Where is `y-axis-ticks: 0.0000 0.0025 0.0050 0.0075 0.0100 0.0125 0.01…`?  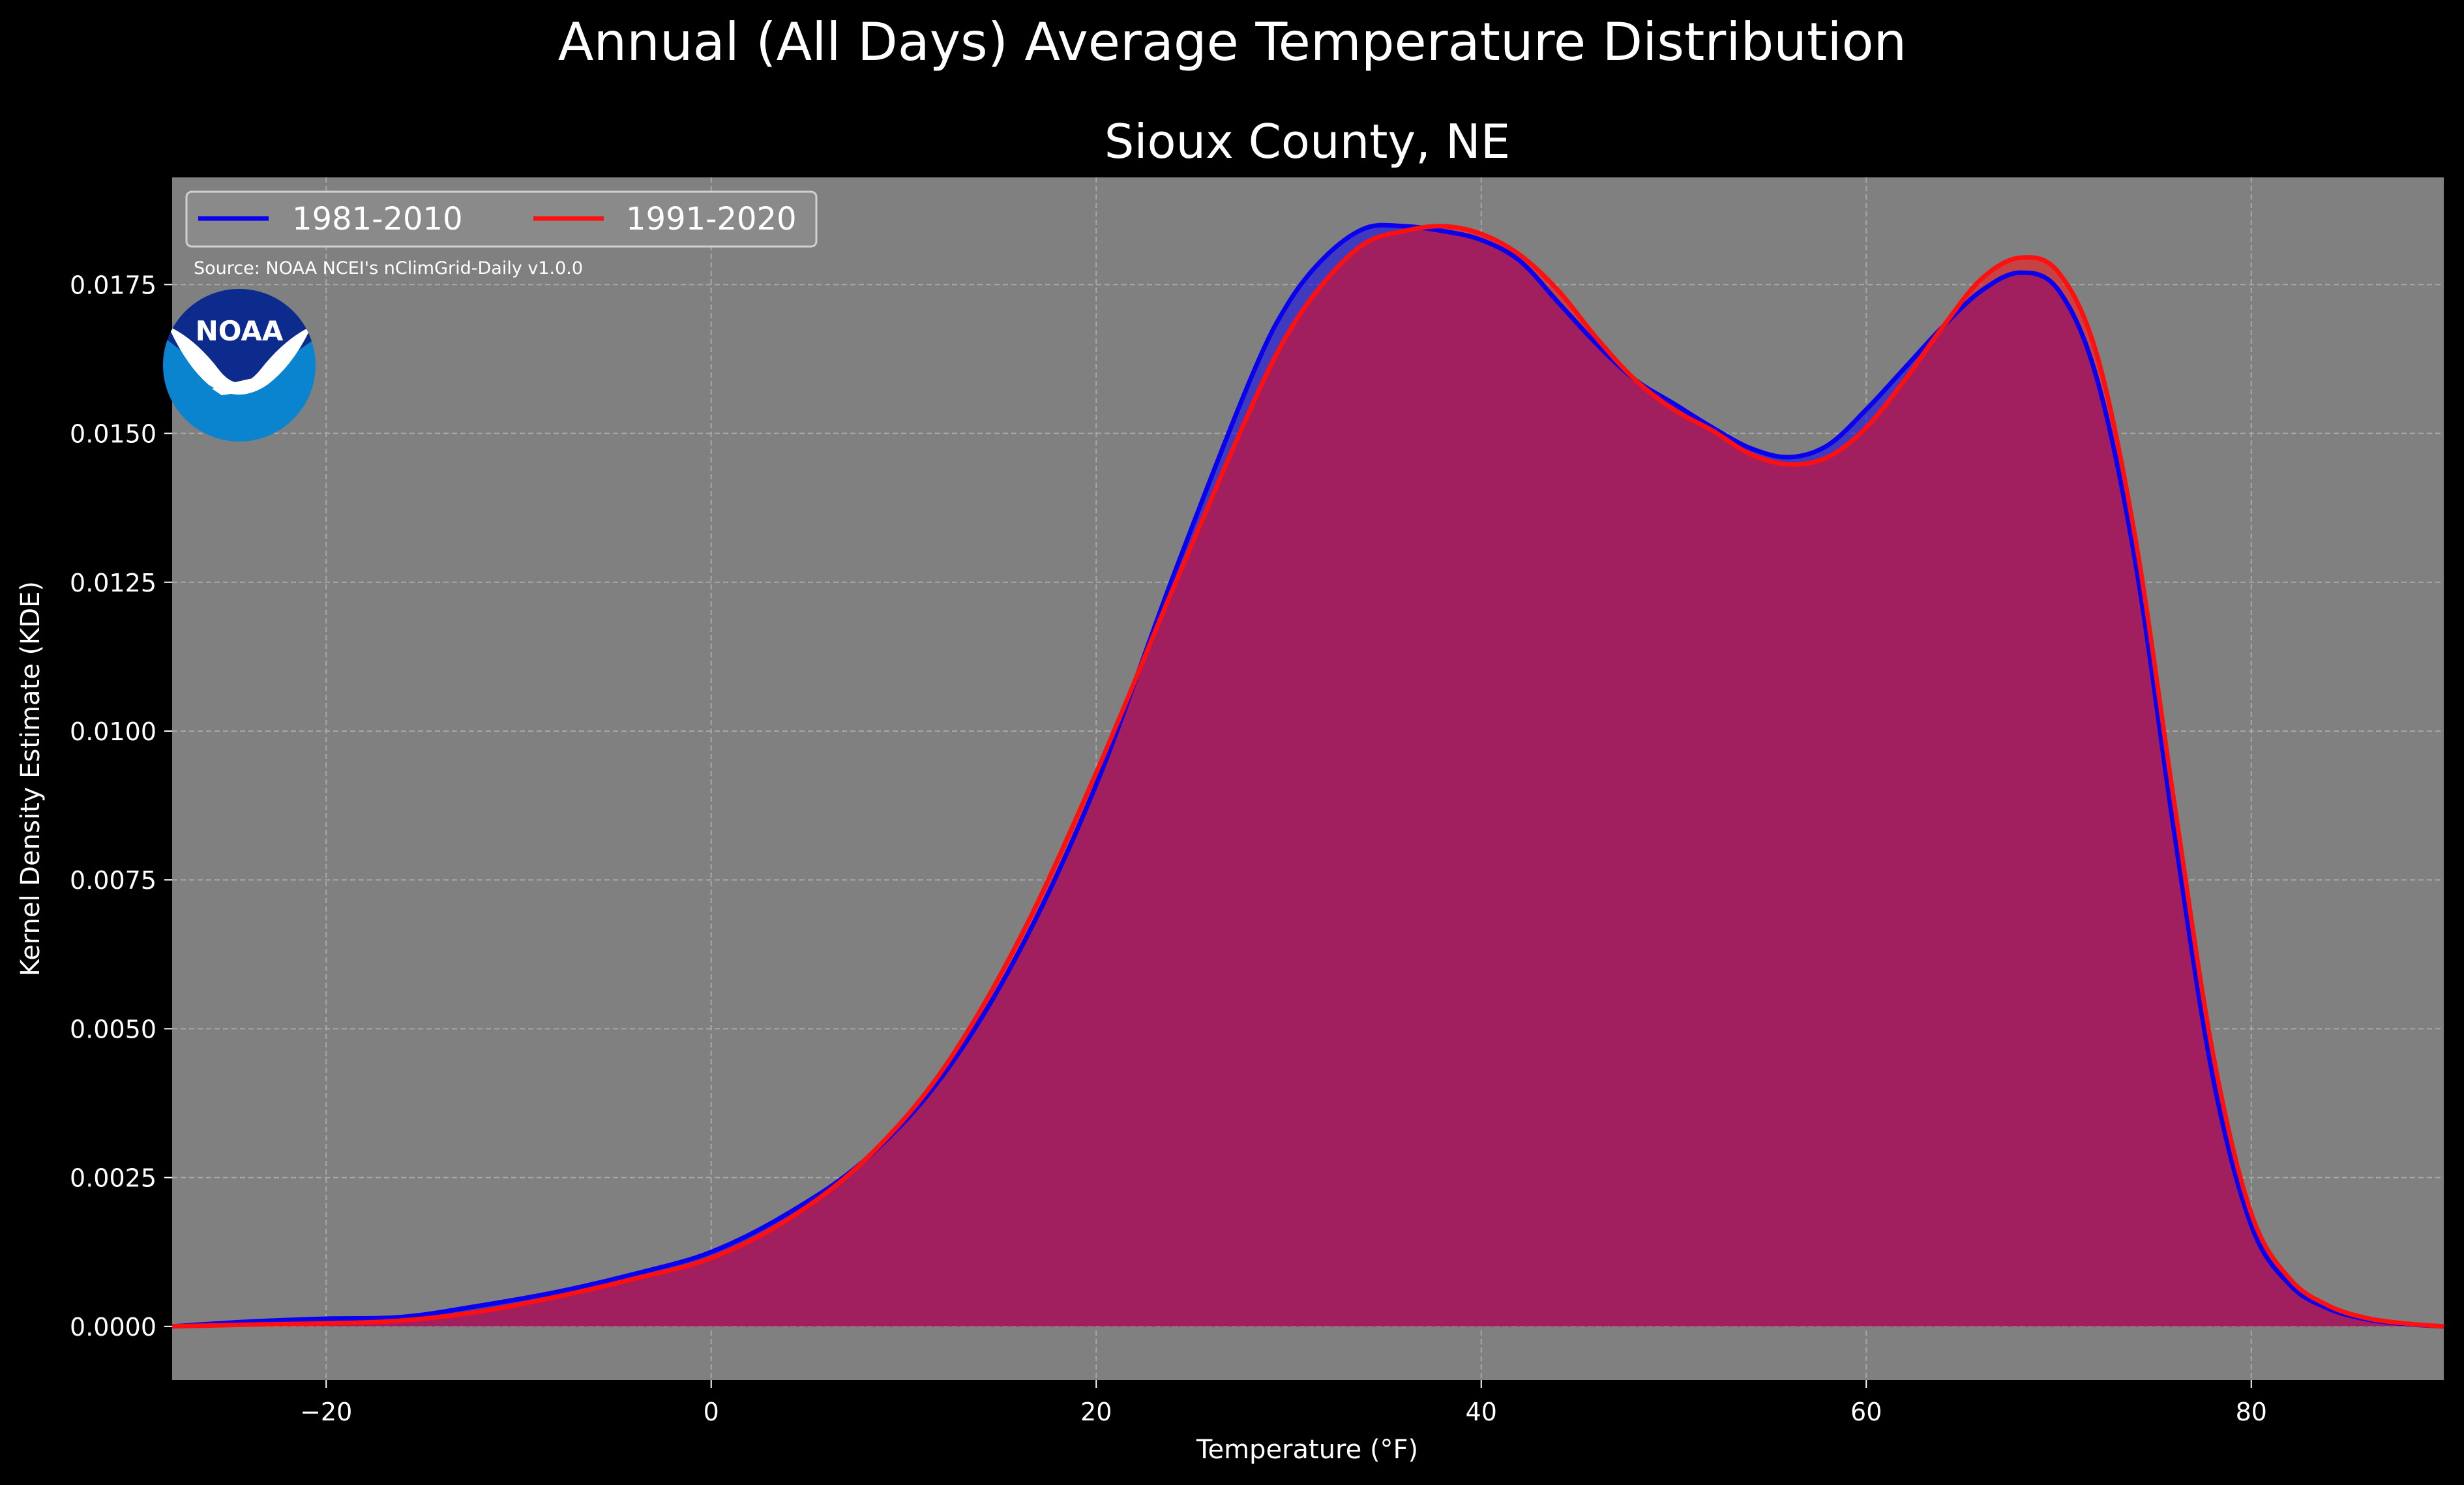
y-axis-ticks: 0.0000 0.0025 0.0050 0.0075 0.0100 0.0125 0.01… is located at coordinates (121, 807).